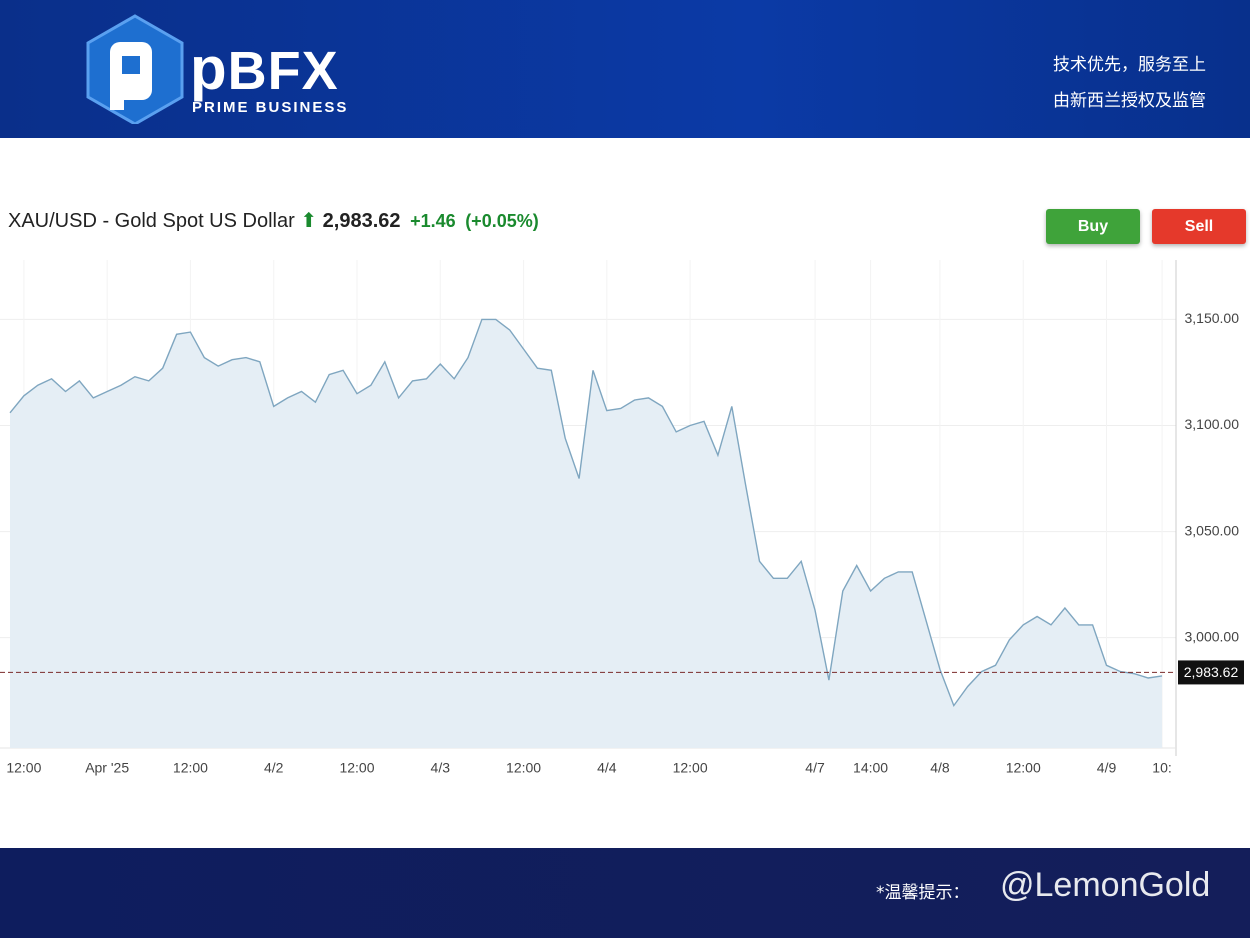  What do you see at coordinates (309, 221) in the screenshot?
I see `up-arrow: ⬆` at bounding box center [309, 221].